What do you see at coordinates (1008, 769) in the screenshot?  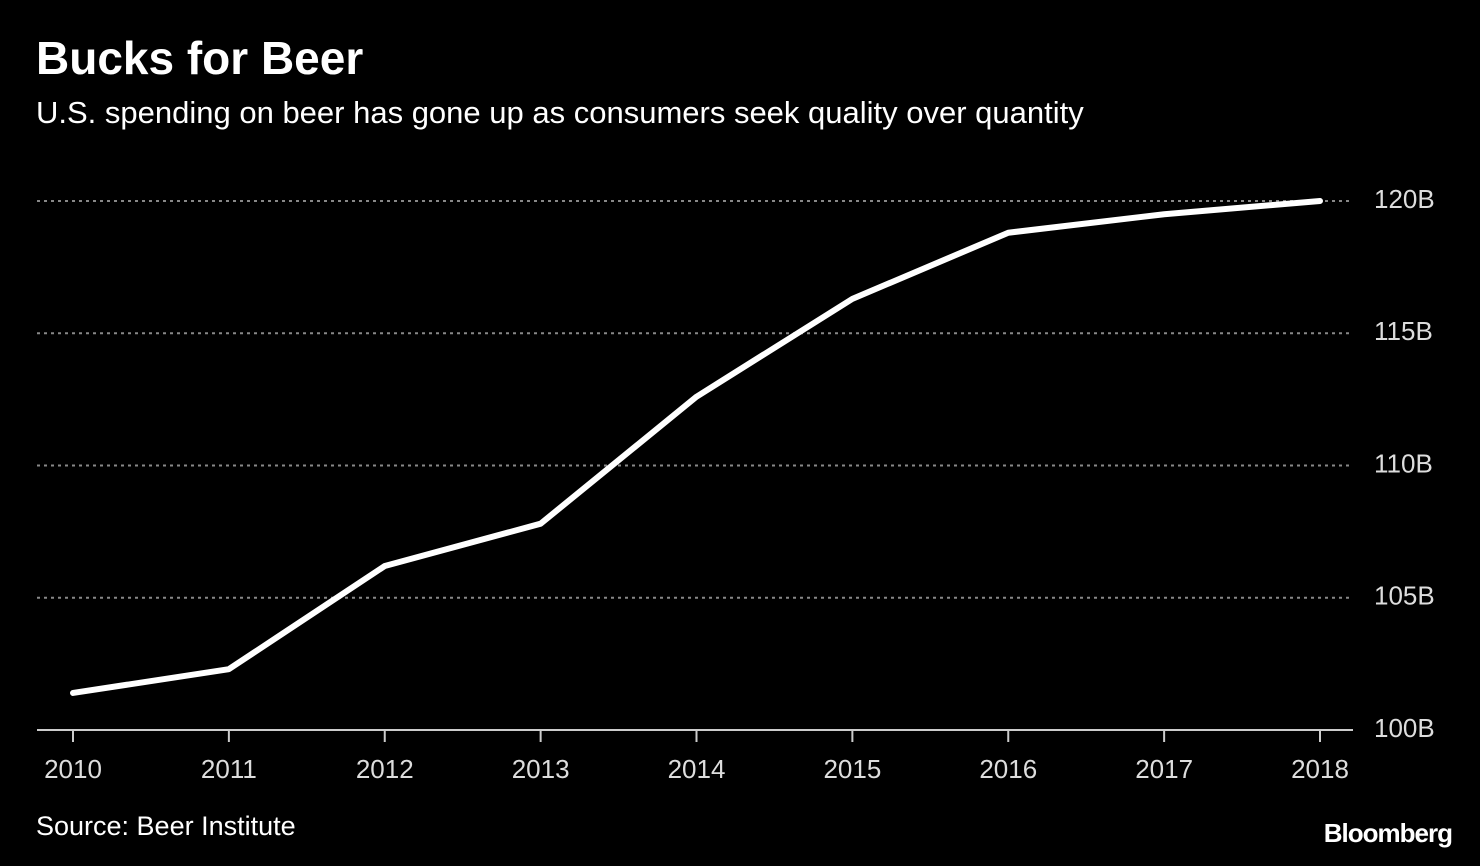 I see `x-tick-label: 2016` at bounding box center [1008, 769].